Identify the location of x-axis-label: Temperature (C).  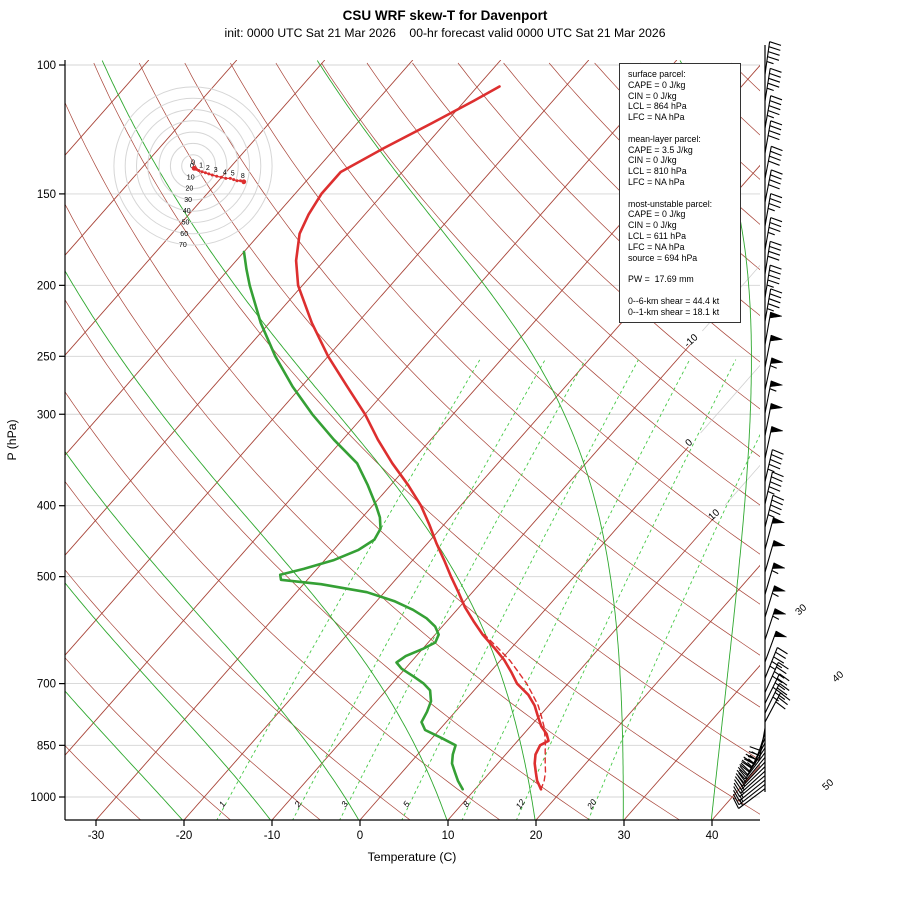
(412, 857).